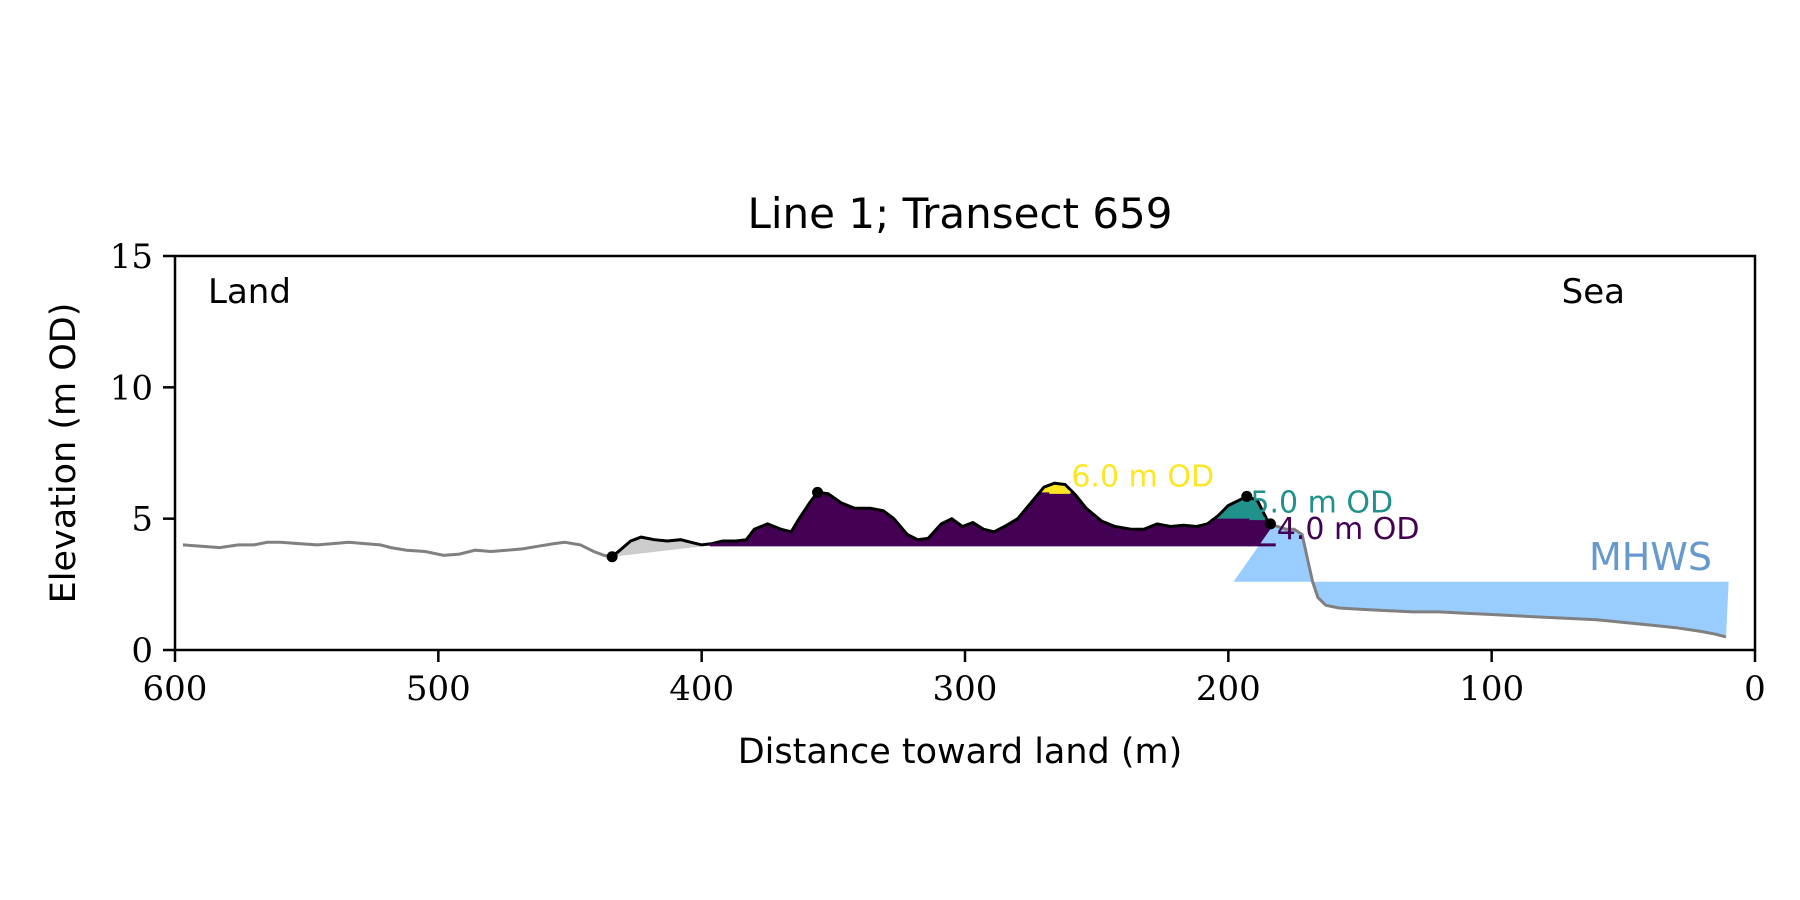  I want to click on y-tick-label: 10, so click(131, 388).